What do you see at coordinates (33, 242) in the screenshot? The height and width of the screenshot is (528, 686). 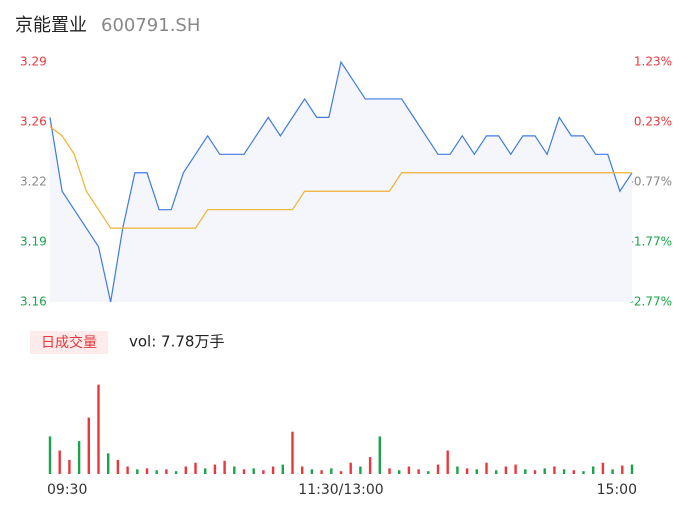 I see `y-tick-label: 3.19` at bounding box center [33, 242].